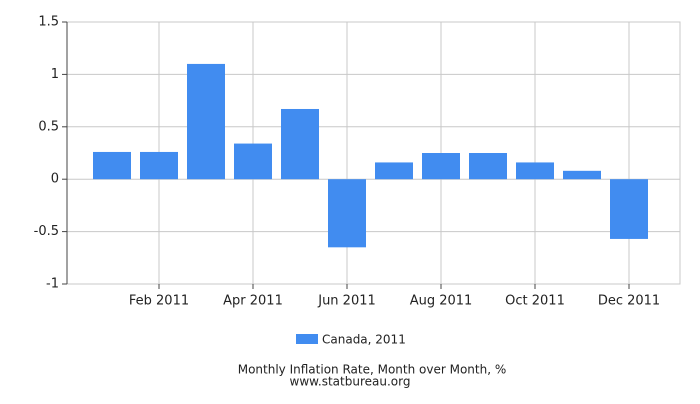  What do you see at coordinates (48, 126) in the screenshot?
I see `y-tick-label: 0.5` at bounding box center [48, 126].